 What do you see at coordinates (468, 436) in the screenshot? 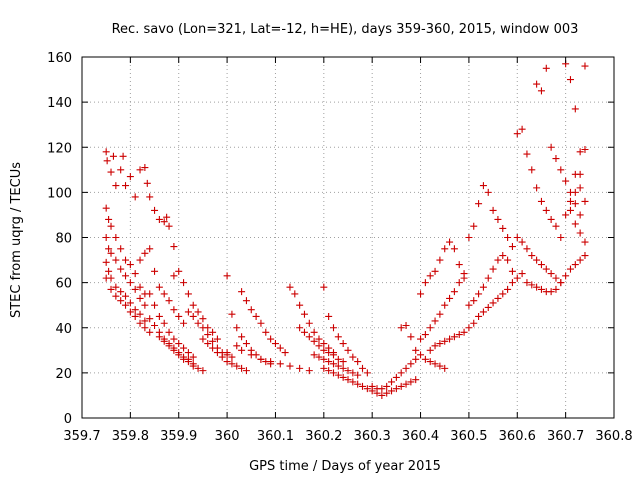
I see `x-tick-label: 360.5` at bounding box center [468, 436].